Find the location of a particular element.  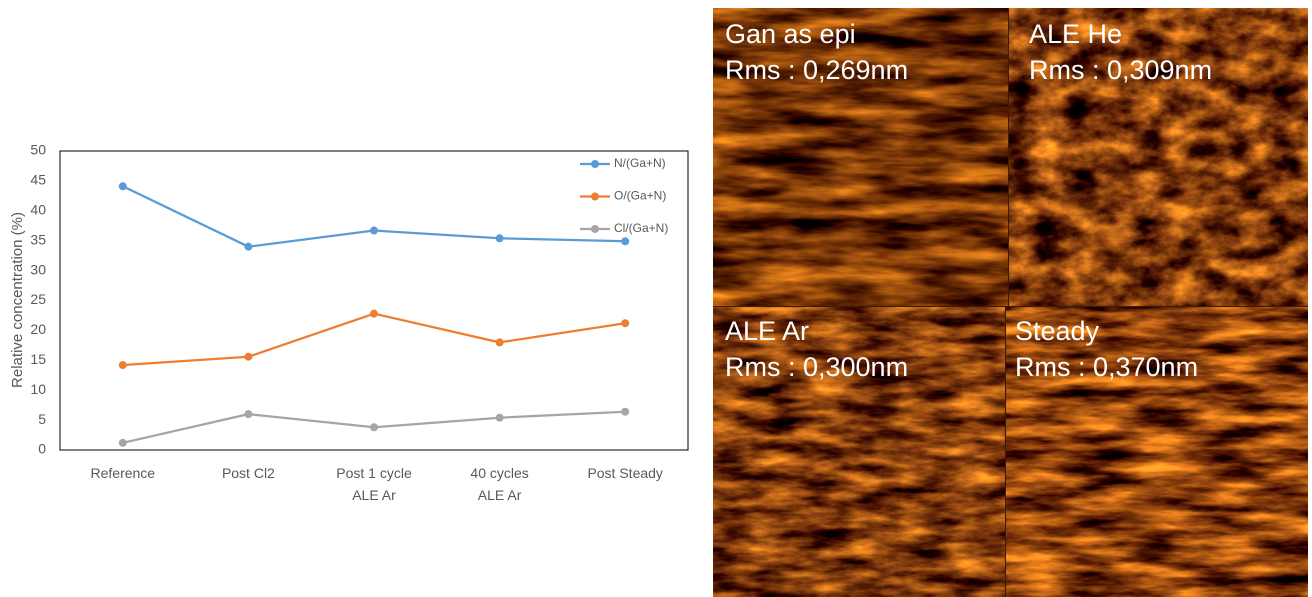

y-tick-label: 0 is located at coordinates (42, 449).